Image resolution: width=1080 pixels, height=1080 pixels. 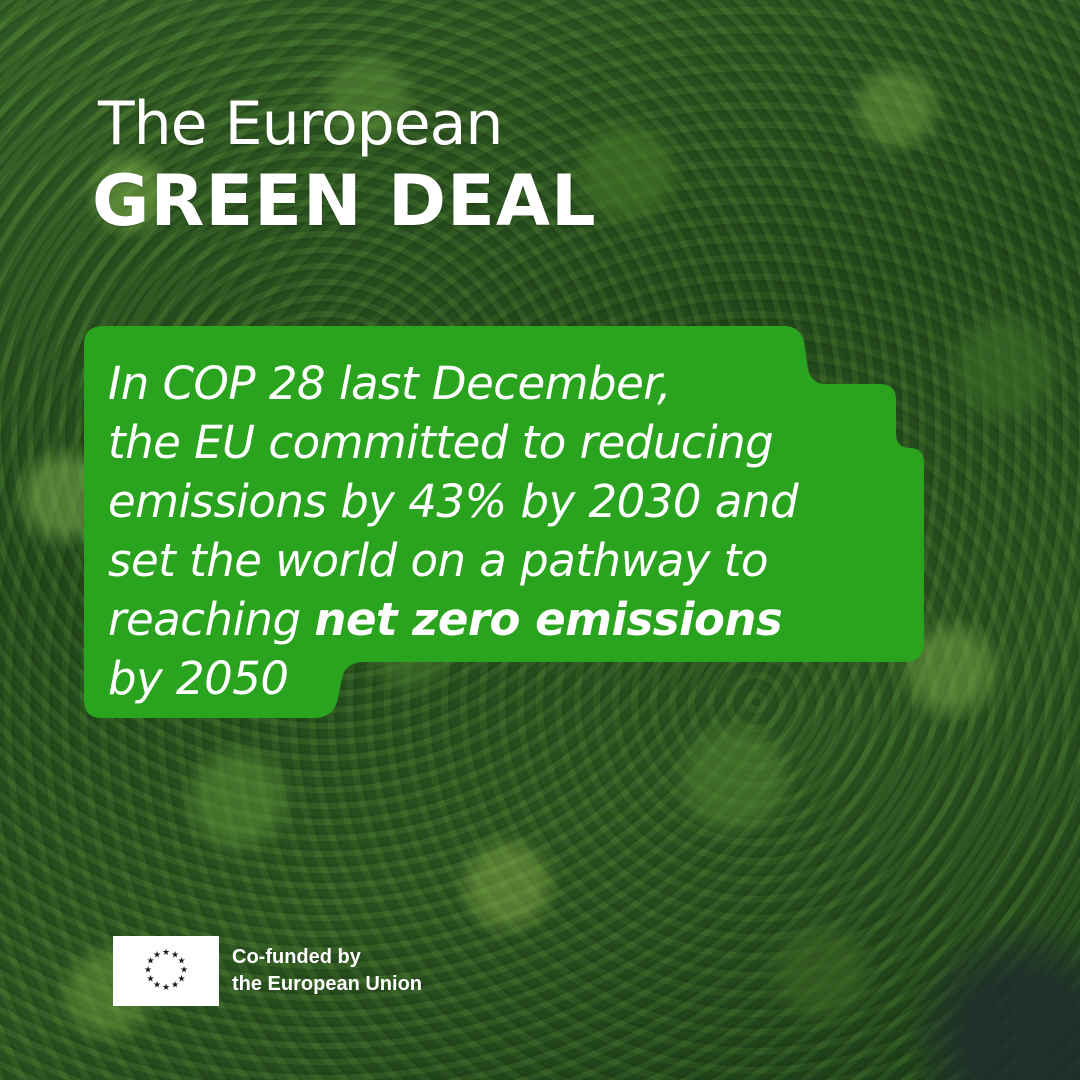 What do you see at coordinates (296, 957) in the screenshot?
I see `co-funded-line-1: Co-funded by` at bounding box center [296, 957].